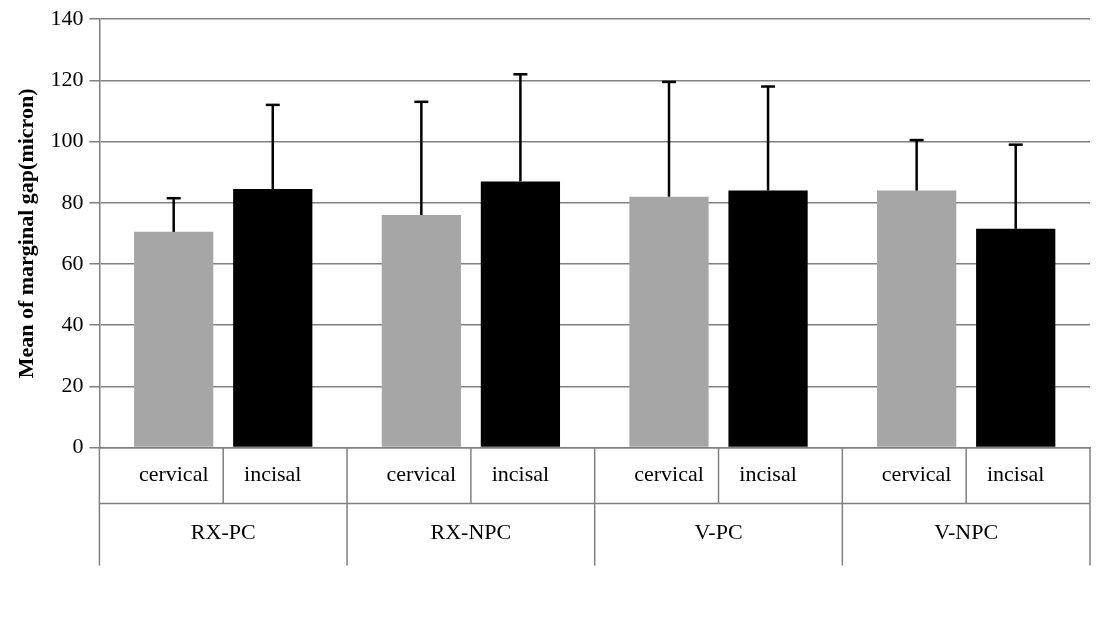 Image resolution: width=1110 pixels, height=622 pixels. I want to click on y-tick-label: 80, so click(72, 201).